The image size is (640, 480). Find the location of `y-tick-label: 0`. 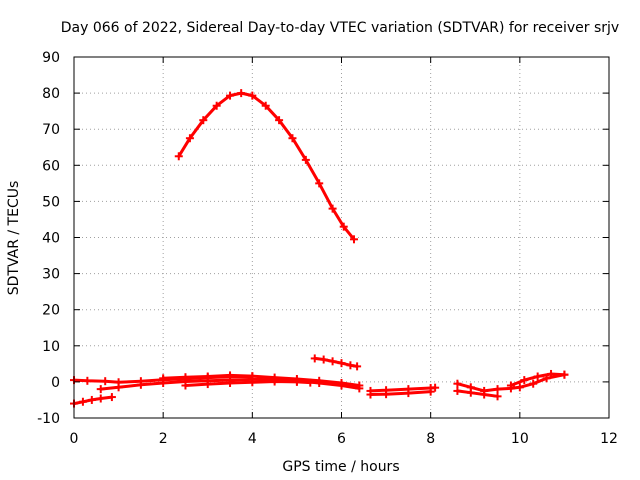

y-tick-label: 0 is located at coordinates (55, 383).